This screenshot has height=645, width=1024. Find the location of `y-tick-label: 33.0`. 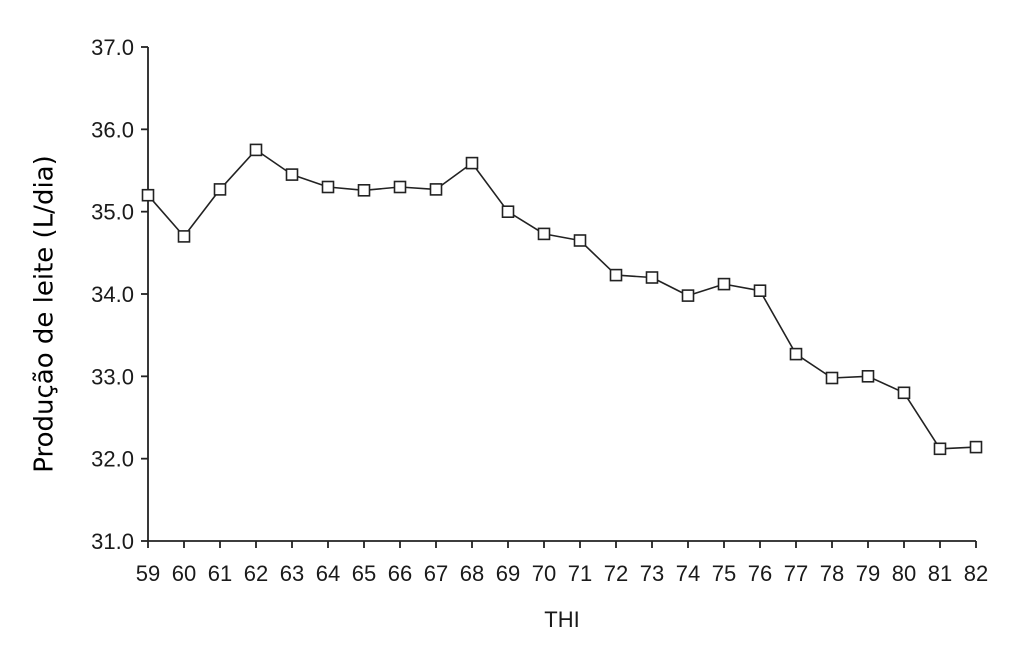

y-tick-label: 33.0 is located at coordinates (112, 376).